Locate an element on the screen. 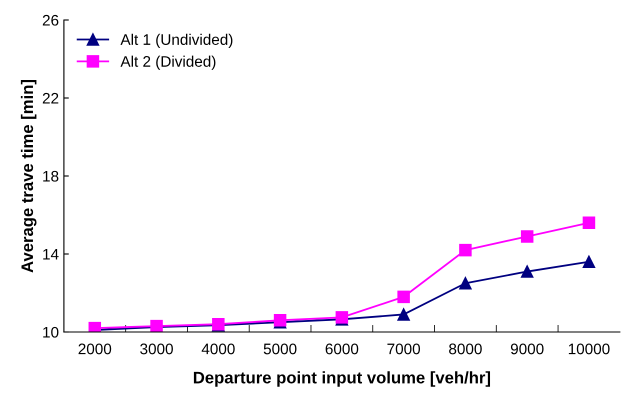 This screenshot has height=400, width=639. y-tick-label: 10 is located at coordinates (50, 332).